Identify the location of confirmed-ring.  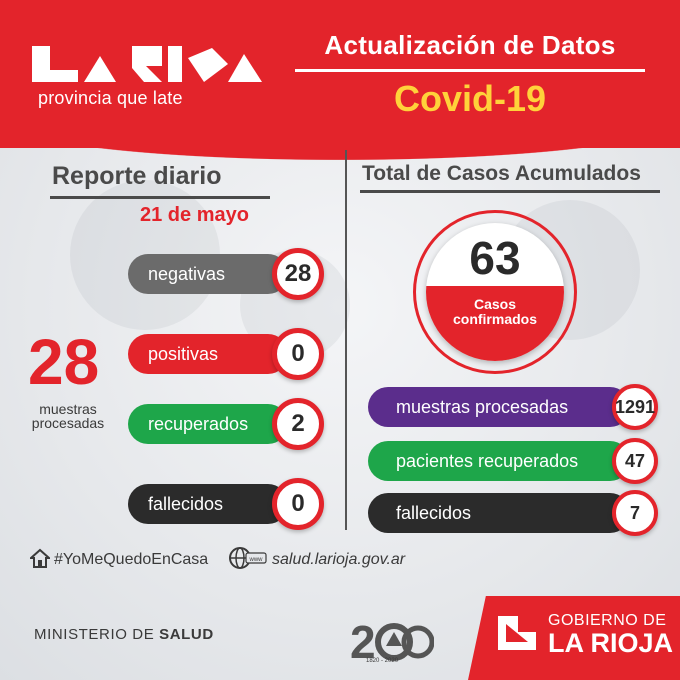
(495, 292).